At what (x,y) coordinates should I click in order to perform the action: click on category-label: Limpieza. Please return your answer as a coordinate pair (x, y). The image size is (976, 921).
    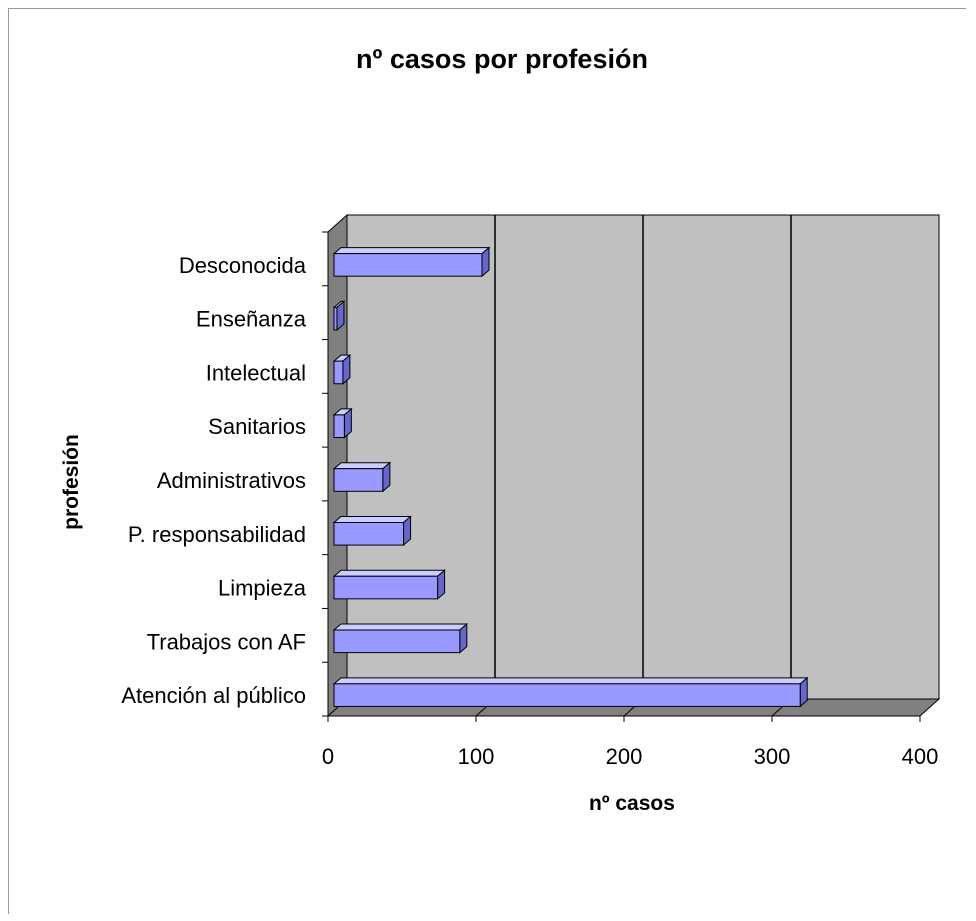
    Looking at the image, I should click on (262, 588).